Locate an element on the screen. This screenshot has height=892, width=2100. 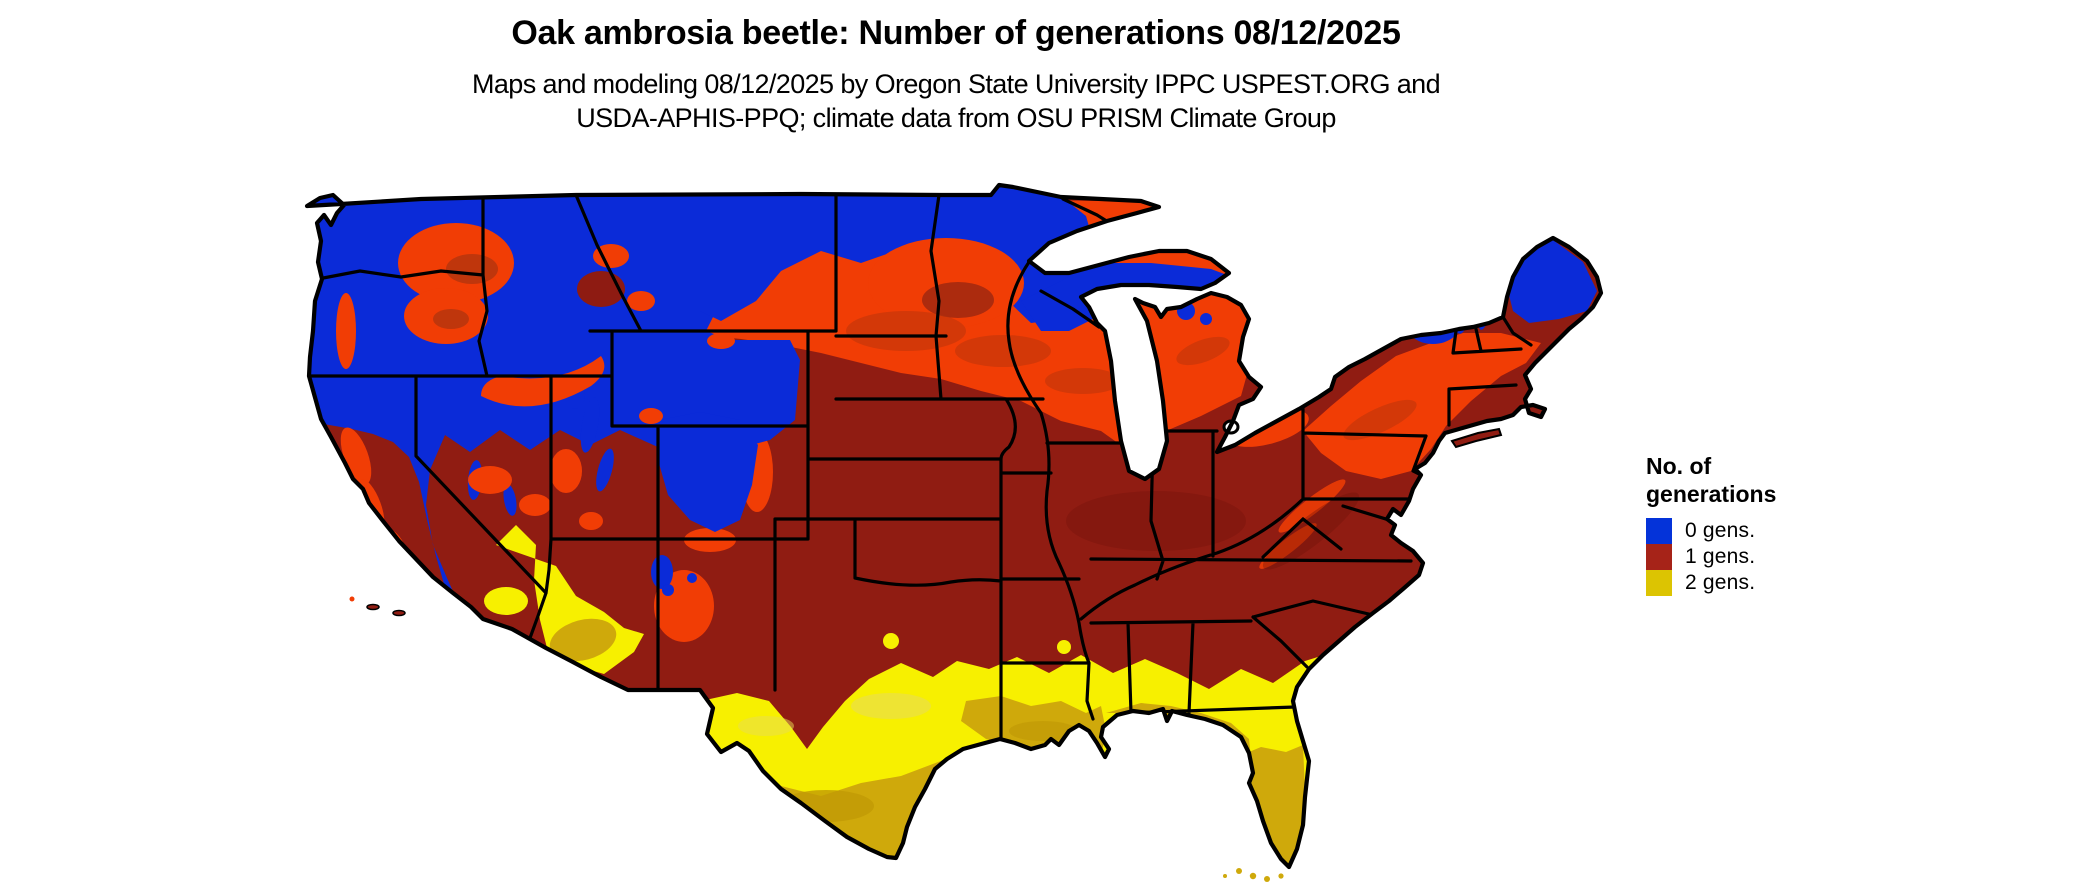
long-island is located at coordinates (1476, 438).